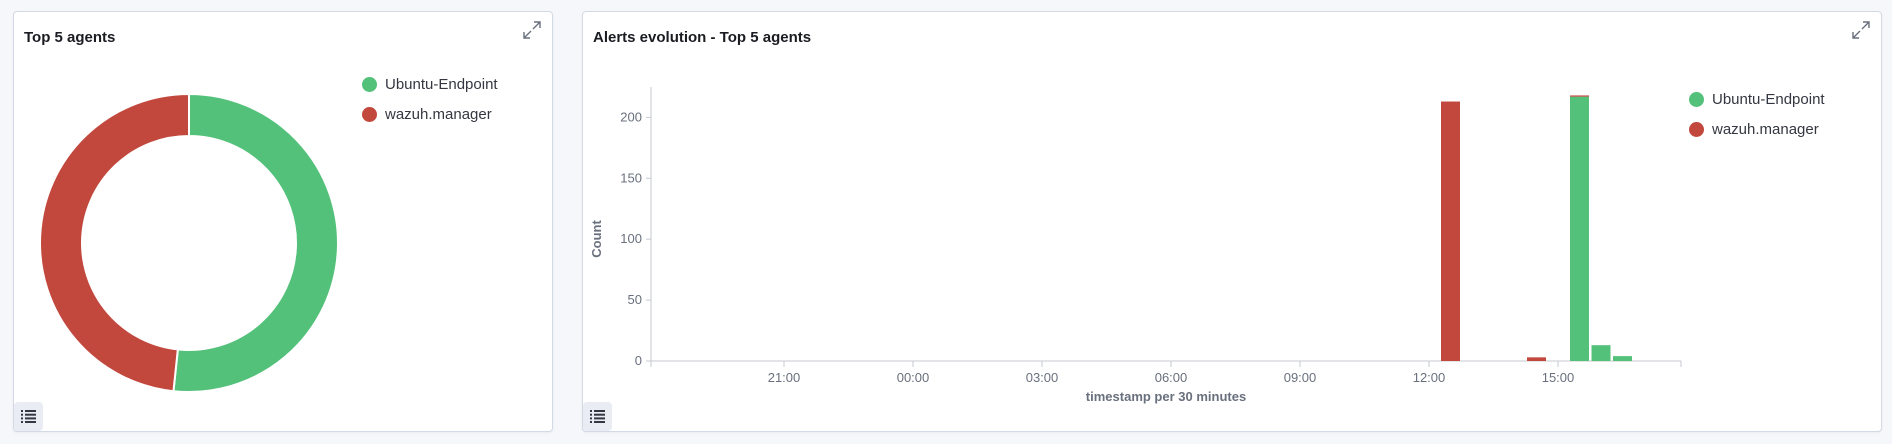 The width and height of the screenshot is (1892, 444). Describe the element at coordinates (631, 177) in the screenshot. I see `y-tick-label: 150` at that location.